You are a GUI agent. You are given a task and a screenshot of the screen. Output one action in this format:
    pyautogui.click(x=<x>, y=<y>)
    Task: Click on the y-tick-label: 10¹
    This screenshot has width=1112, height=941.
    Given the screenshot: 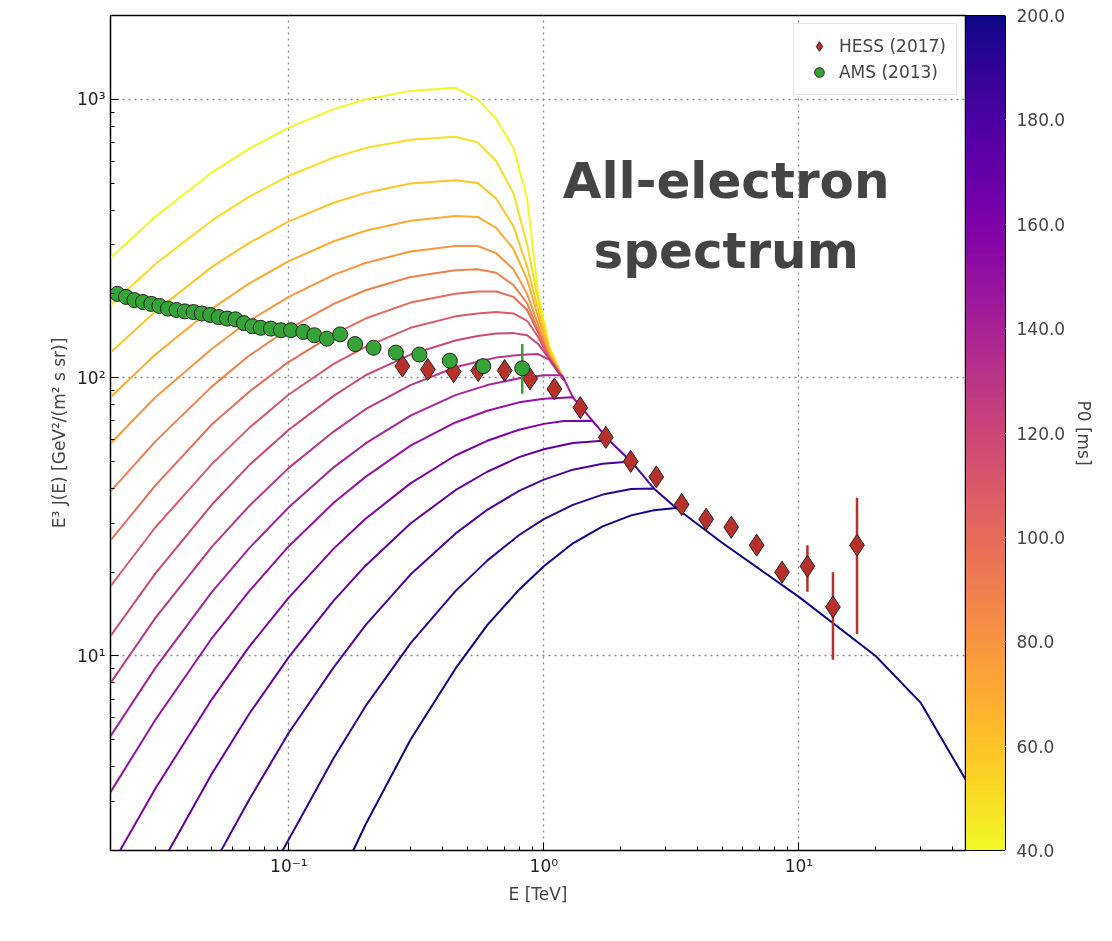 What is the action you would take?
    pyautogui.click(x=91, y=655)
    